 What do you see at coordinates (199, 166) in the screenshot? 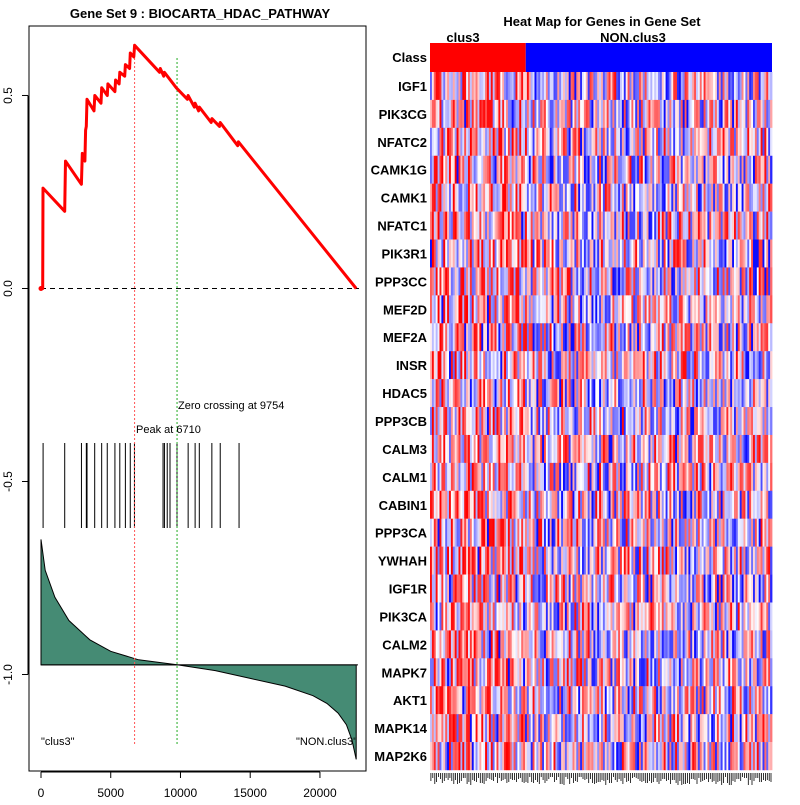
I see `enrichment-score-line` at bounding box center [199, 166].